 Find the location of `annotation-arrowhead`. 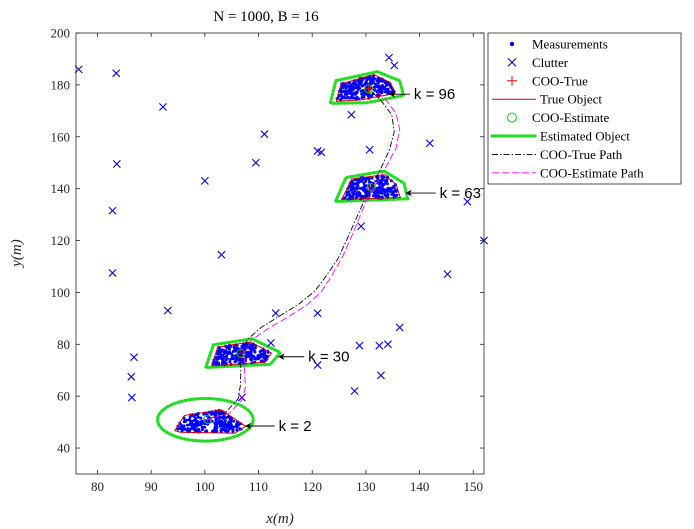

annotation-arrowhead is located at coordinates (281, 356).